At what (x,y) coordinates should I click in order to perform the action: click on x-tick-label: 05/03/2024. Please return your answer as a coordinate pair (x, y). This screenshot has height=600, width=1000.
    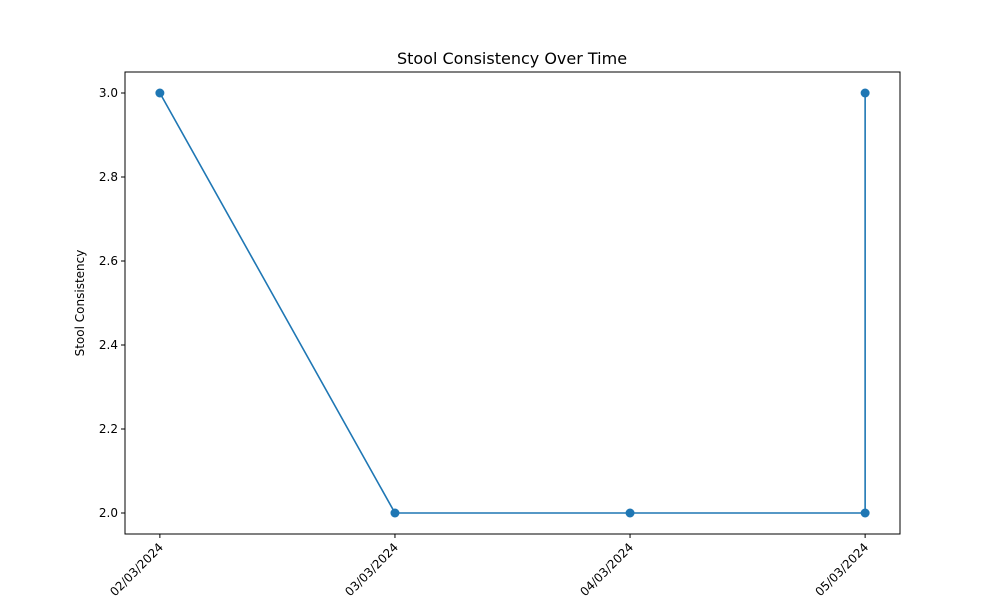
    Looking at the image, I should click on (841, 569).